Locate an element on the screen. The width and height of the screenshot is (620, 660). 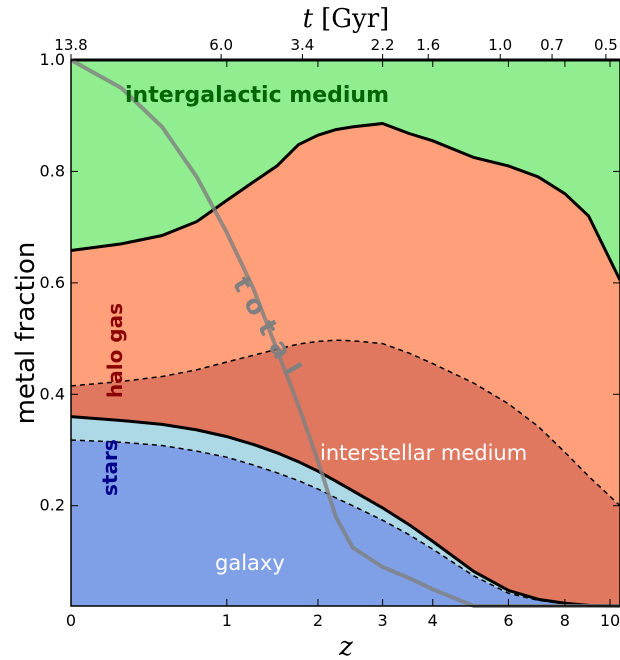
y-tick-label: 0.6 is located at coordinates (52, 282).